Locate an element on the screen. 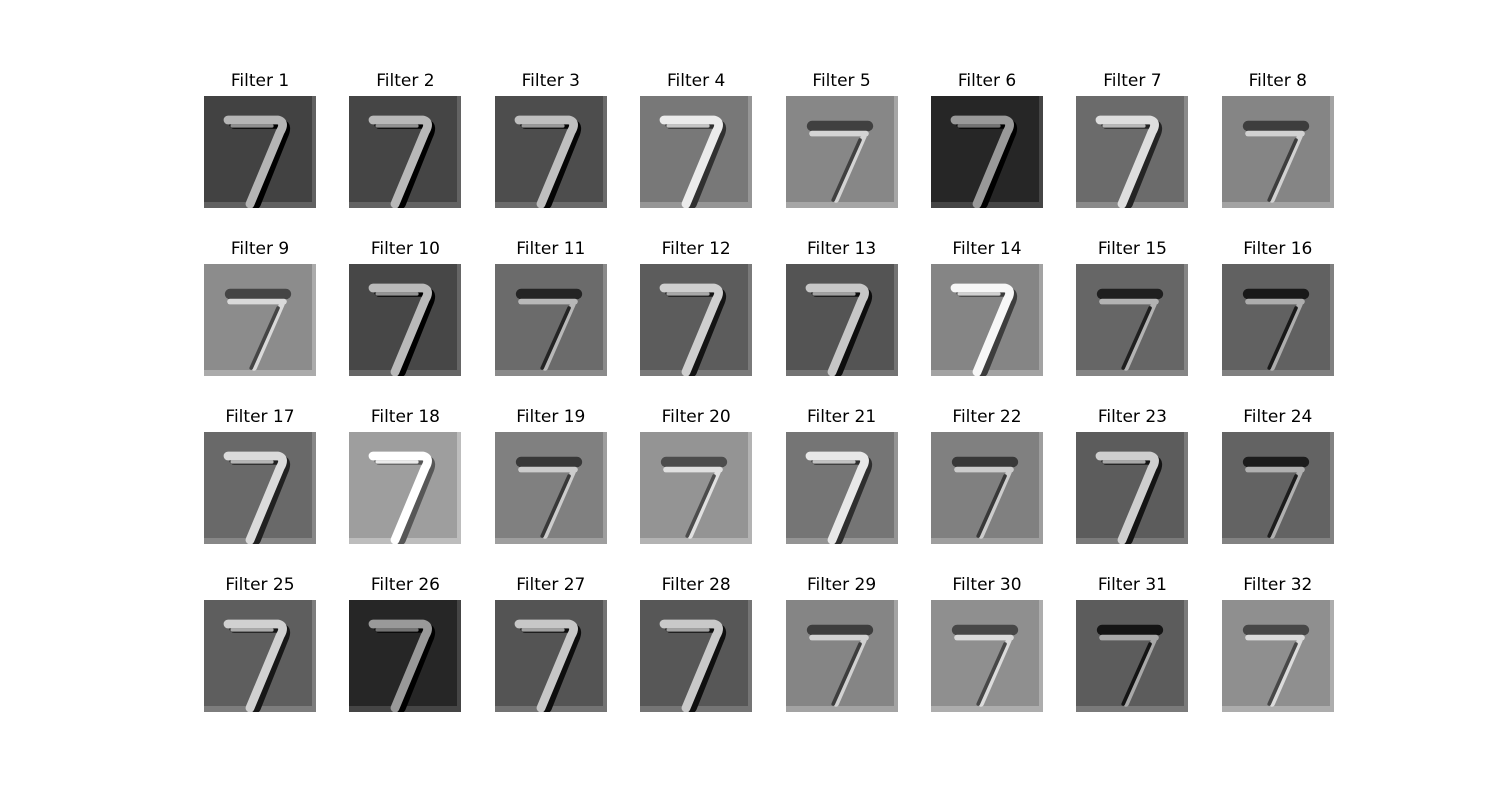 The width and height of the screenshot is (1500, 800). filter-title: Filter 27 is located at coordinates (551, 585).